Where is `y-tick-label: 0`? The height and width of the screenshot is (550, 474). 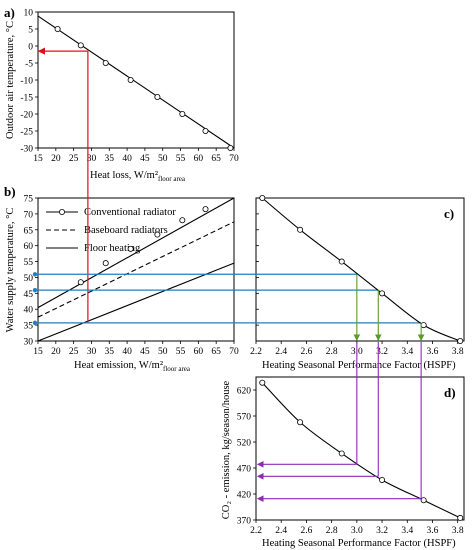 y-tick-label: 0 is located at coordinates (30, 48).